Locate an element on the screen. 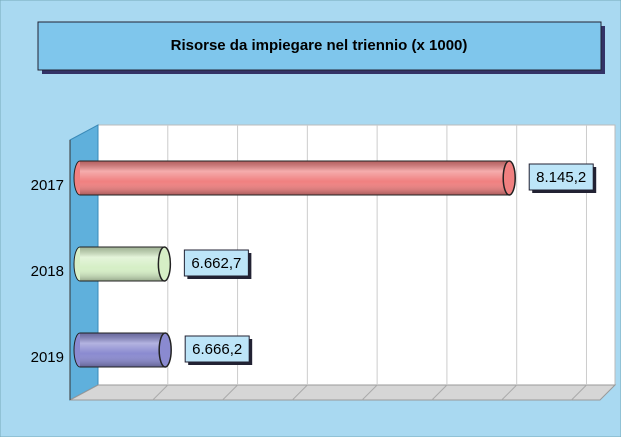 The height and width of the screenshot is (437, 621). title-box is located at coordinates (319, 46).